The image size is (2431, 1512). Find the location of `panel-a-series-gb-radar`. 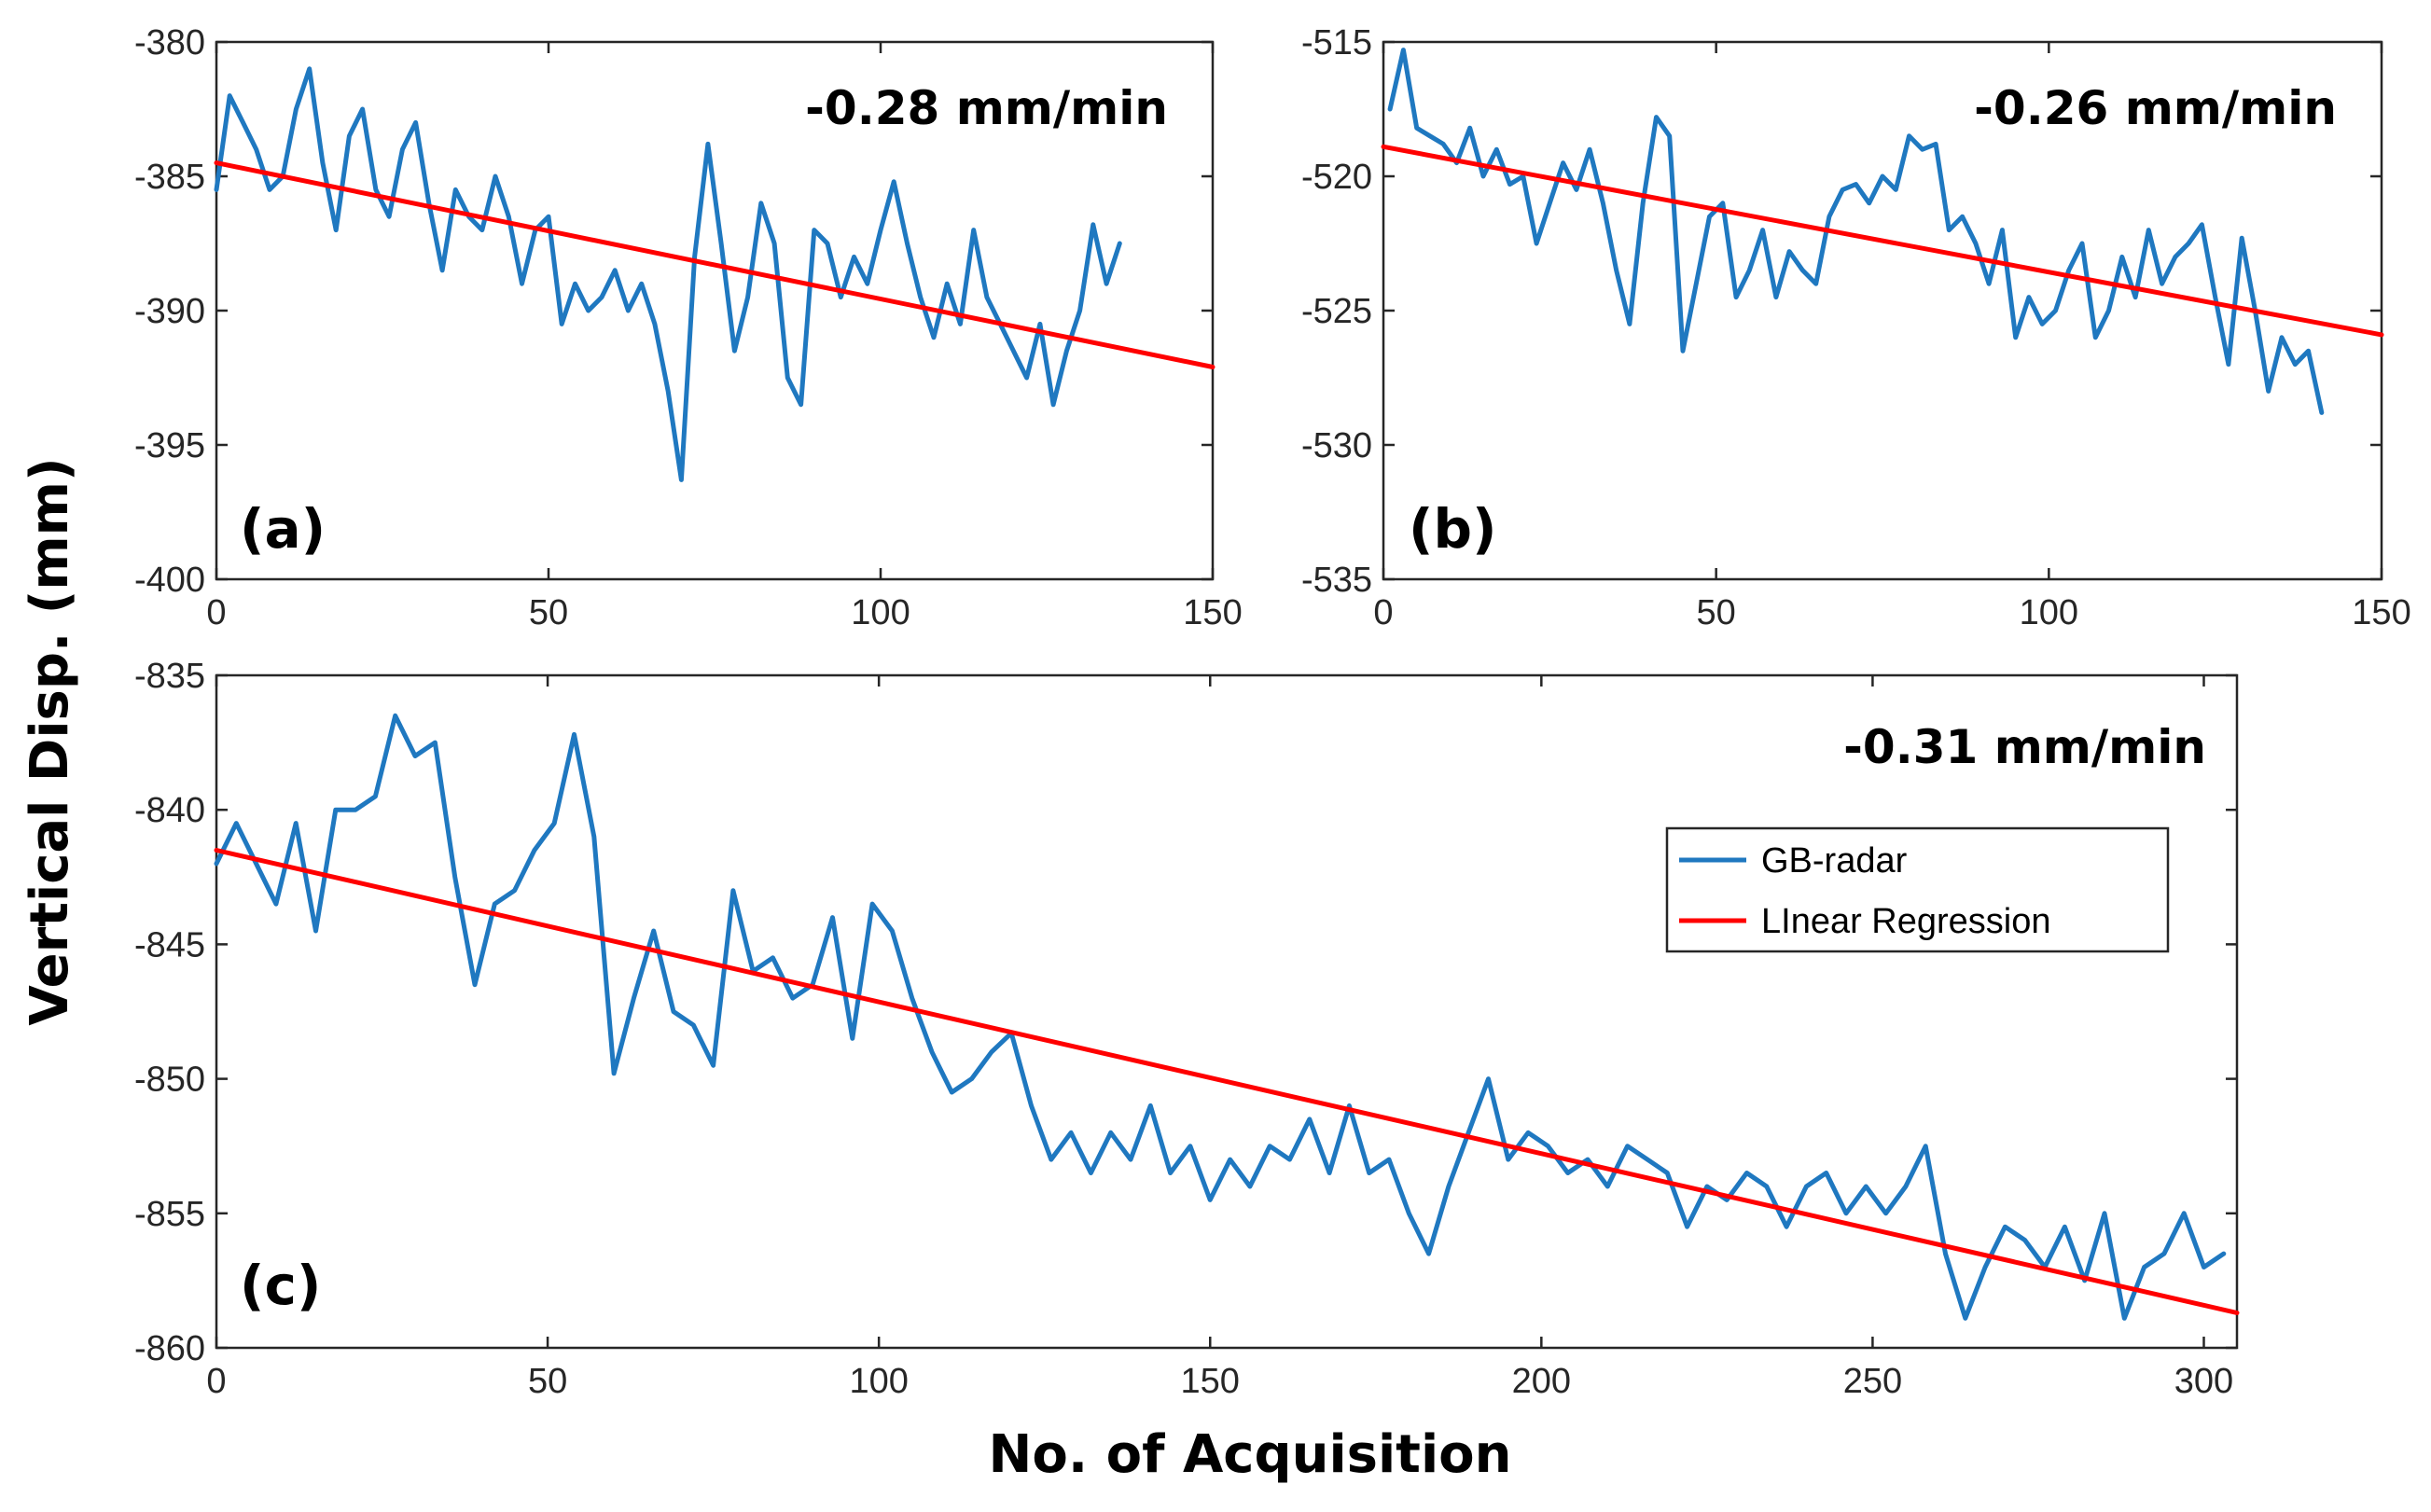

panel-a-series-gb-radar is located at coordinates (668, 274).